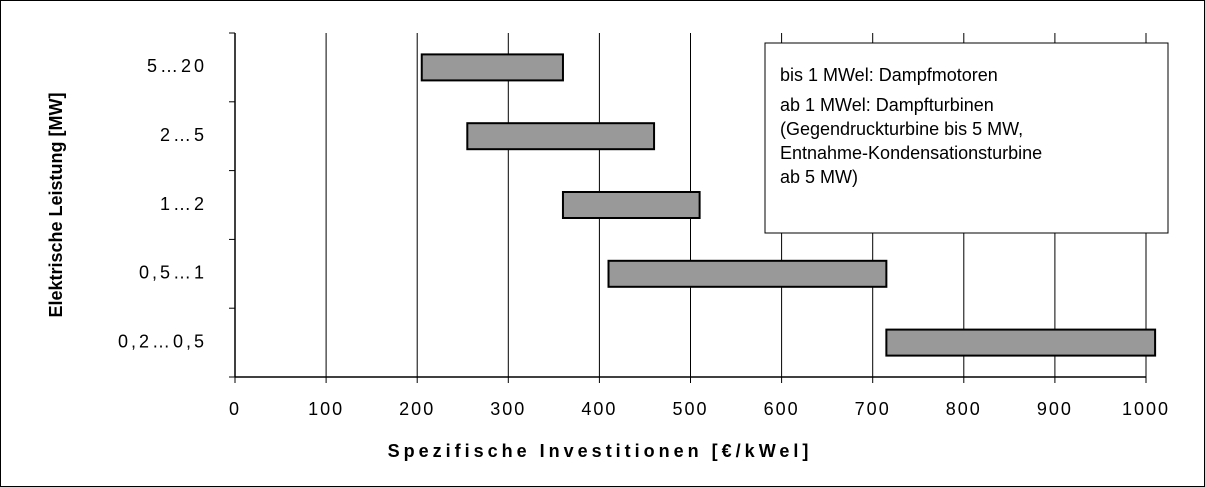  What do you see at coordinates (183, 204) in the screenshot?
I see `y-tick-label: 1…2` at bounding box center [183, 204].